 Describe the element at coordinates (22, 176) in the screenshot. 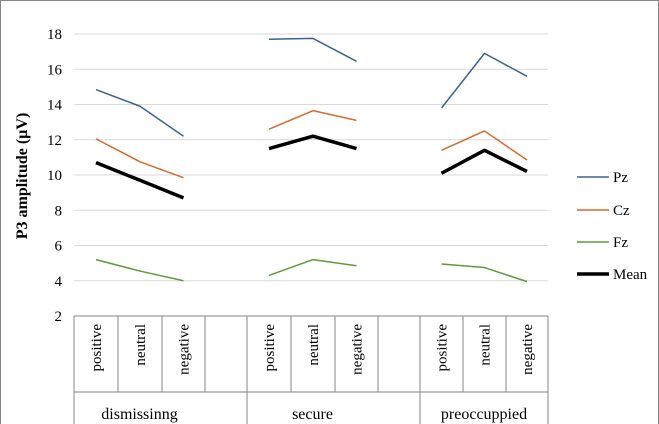

I see `y-axis-label: P3 amplitude (µV)` at that location.